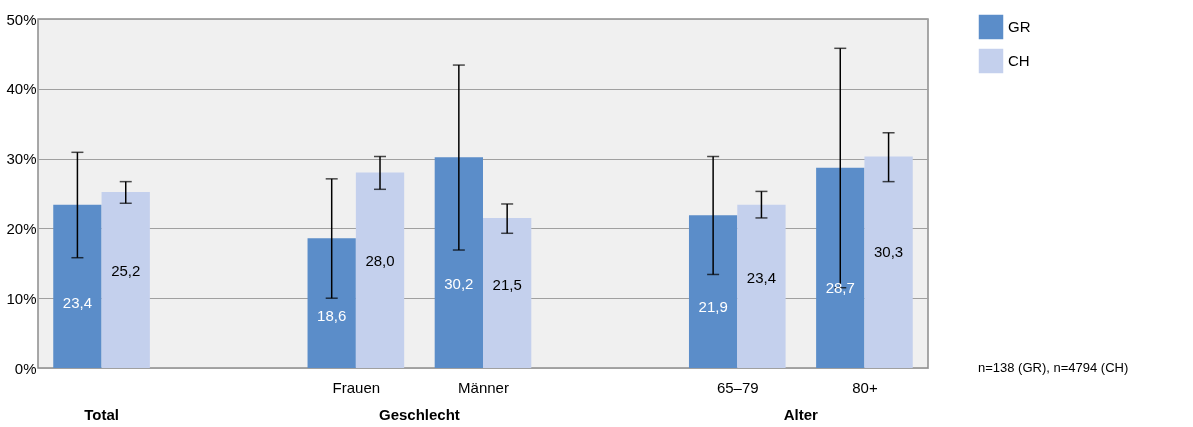  What do you see at coordinates (126, 271) in the screenshot?
I see `data-label: 25,2` at bounding box center [126, 271].